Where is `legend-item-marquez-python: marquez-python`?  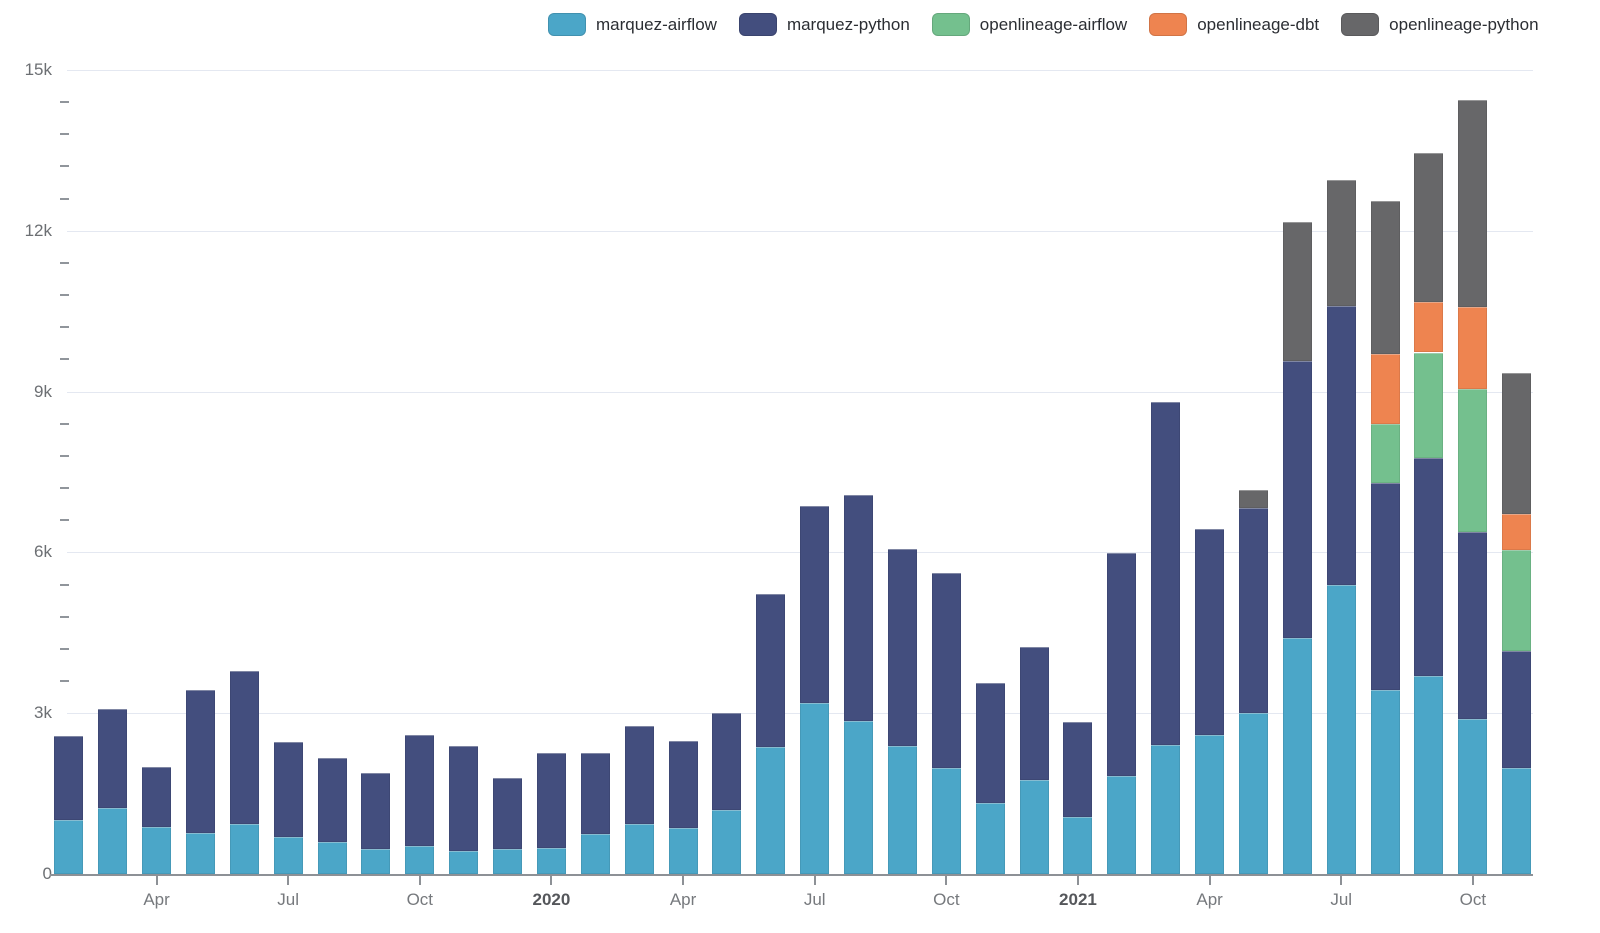
legend-item-marquez-python: marquez-python is located at coordinates (824, 24).